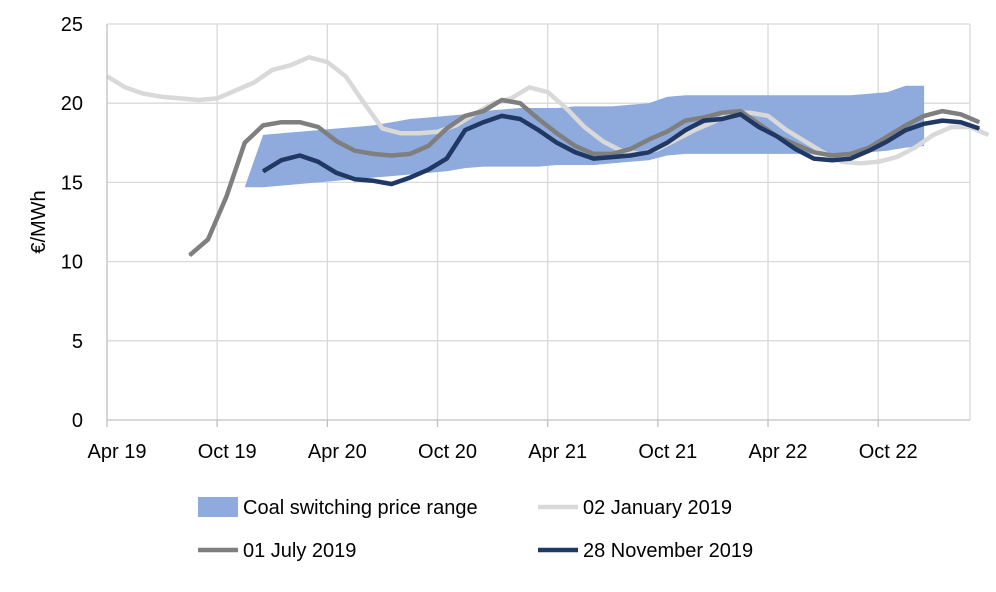 This screenshot has width=996, height=592. I want to click on x-tick-label: Apr 22, so click(778, 452).